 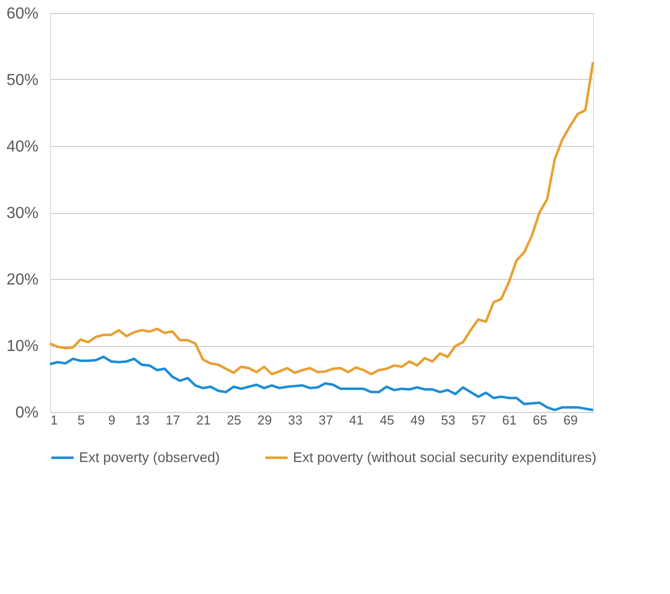 I want to click on y-tick-label: 20%, so click(x=22, y=280).